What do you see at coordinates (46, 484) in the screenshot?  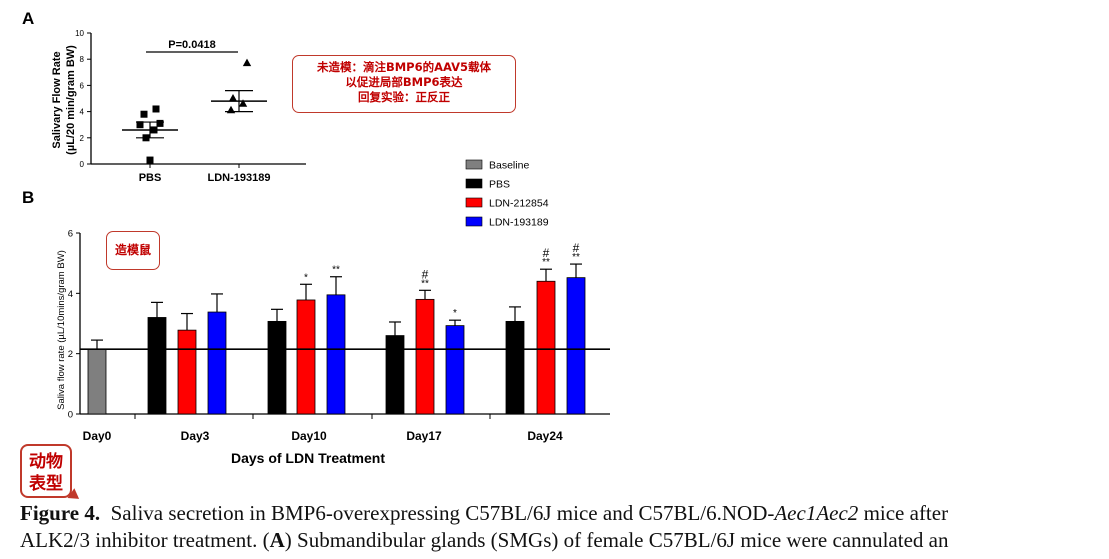 I see `tag-line-2: 表型` at bounding box center [46, 484].